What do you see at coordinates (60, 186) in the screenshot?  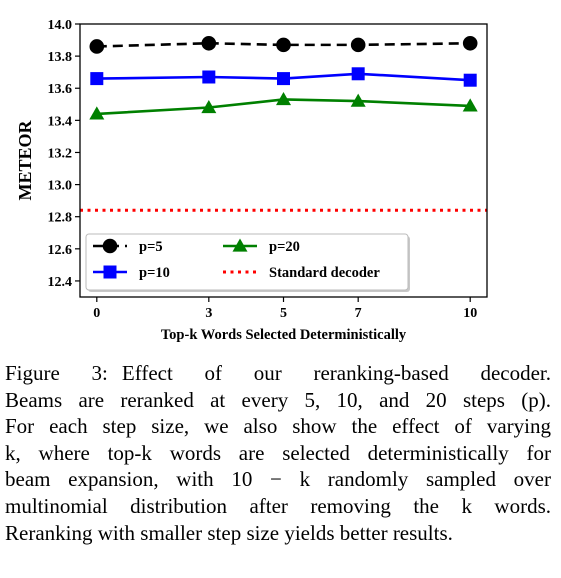 I see `y-tick-label: 13.0` at bounding box center [60, 186].